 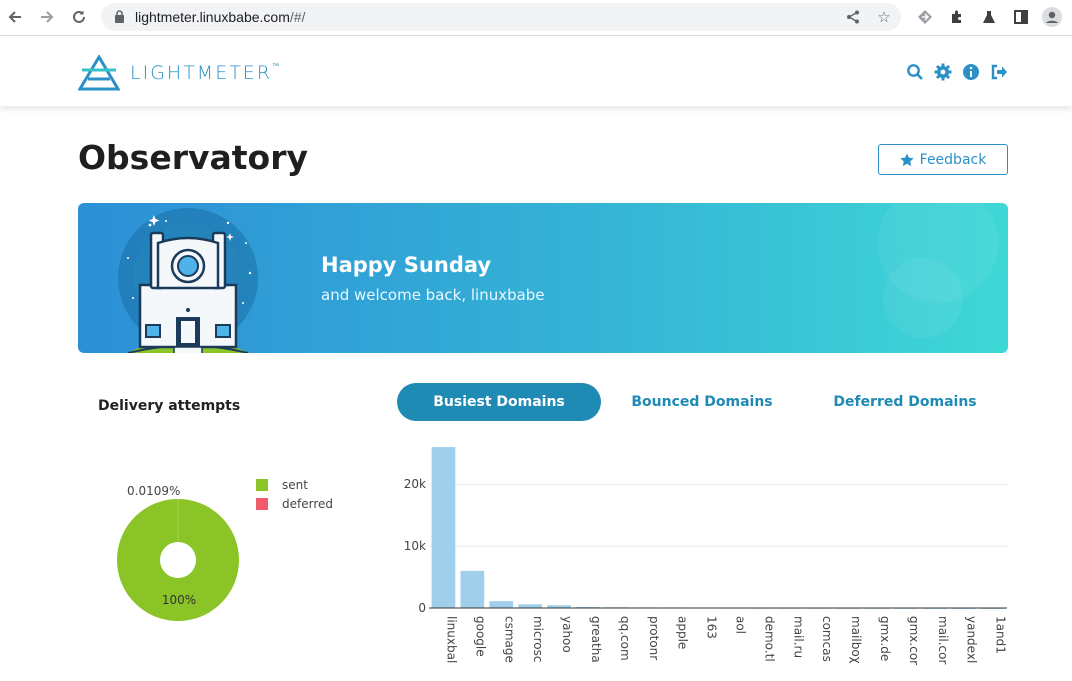 I want to click on x-tick-label: 1and1, so click(x=1001, y=635).